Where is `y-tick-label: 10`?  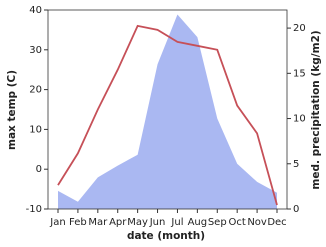 y-tick-label: 10 is located at coordinates (35, 129).